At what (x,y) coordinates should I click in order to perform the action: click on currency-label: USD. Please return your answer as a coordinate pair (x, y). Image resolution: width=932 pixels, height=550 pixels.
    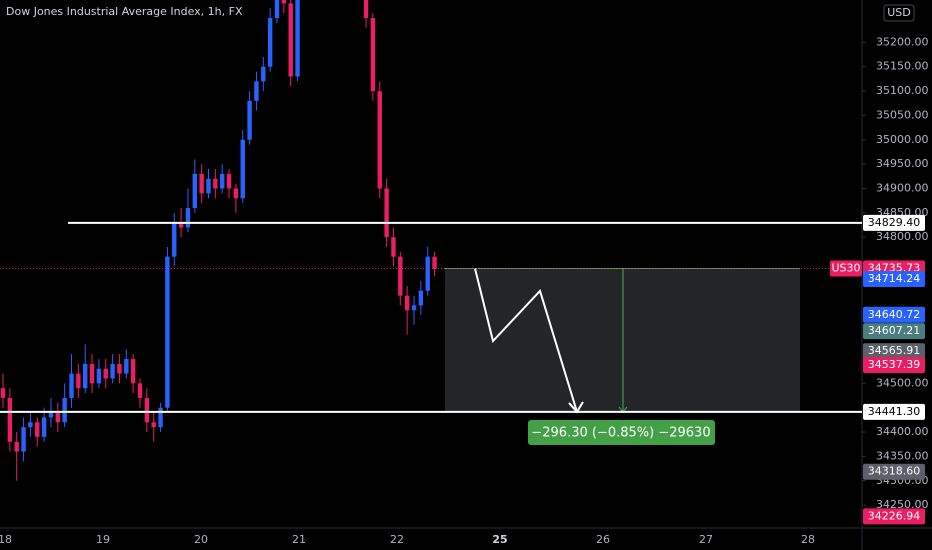
    Looking at the image, I should click on (899, 12).